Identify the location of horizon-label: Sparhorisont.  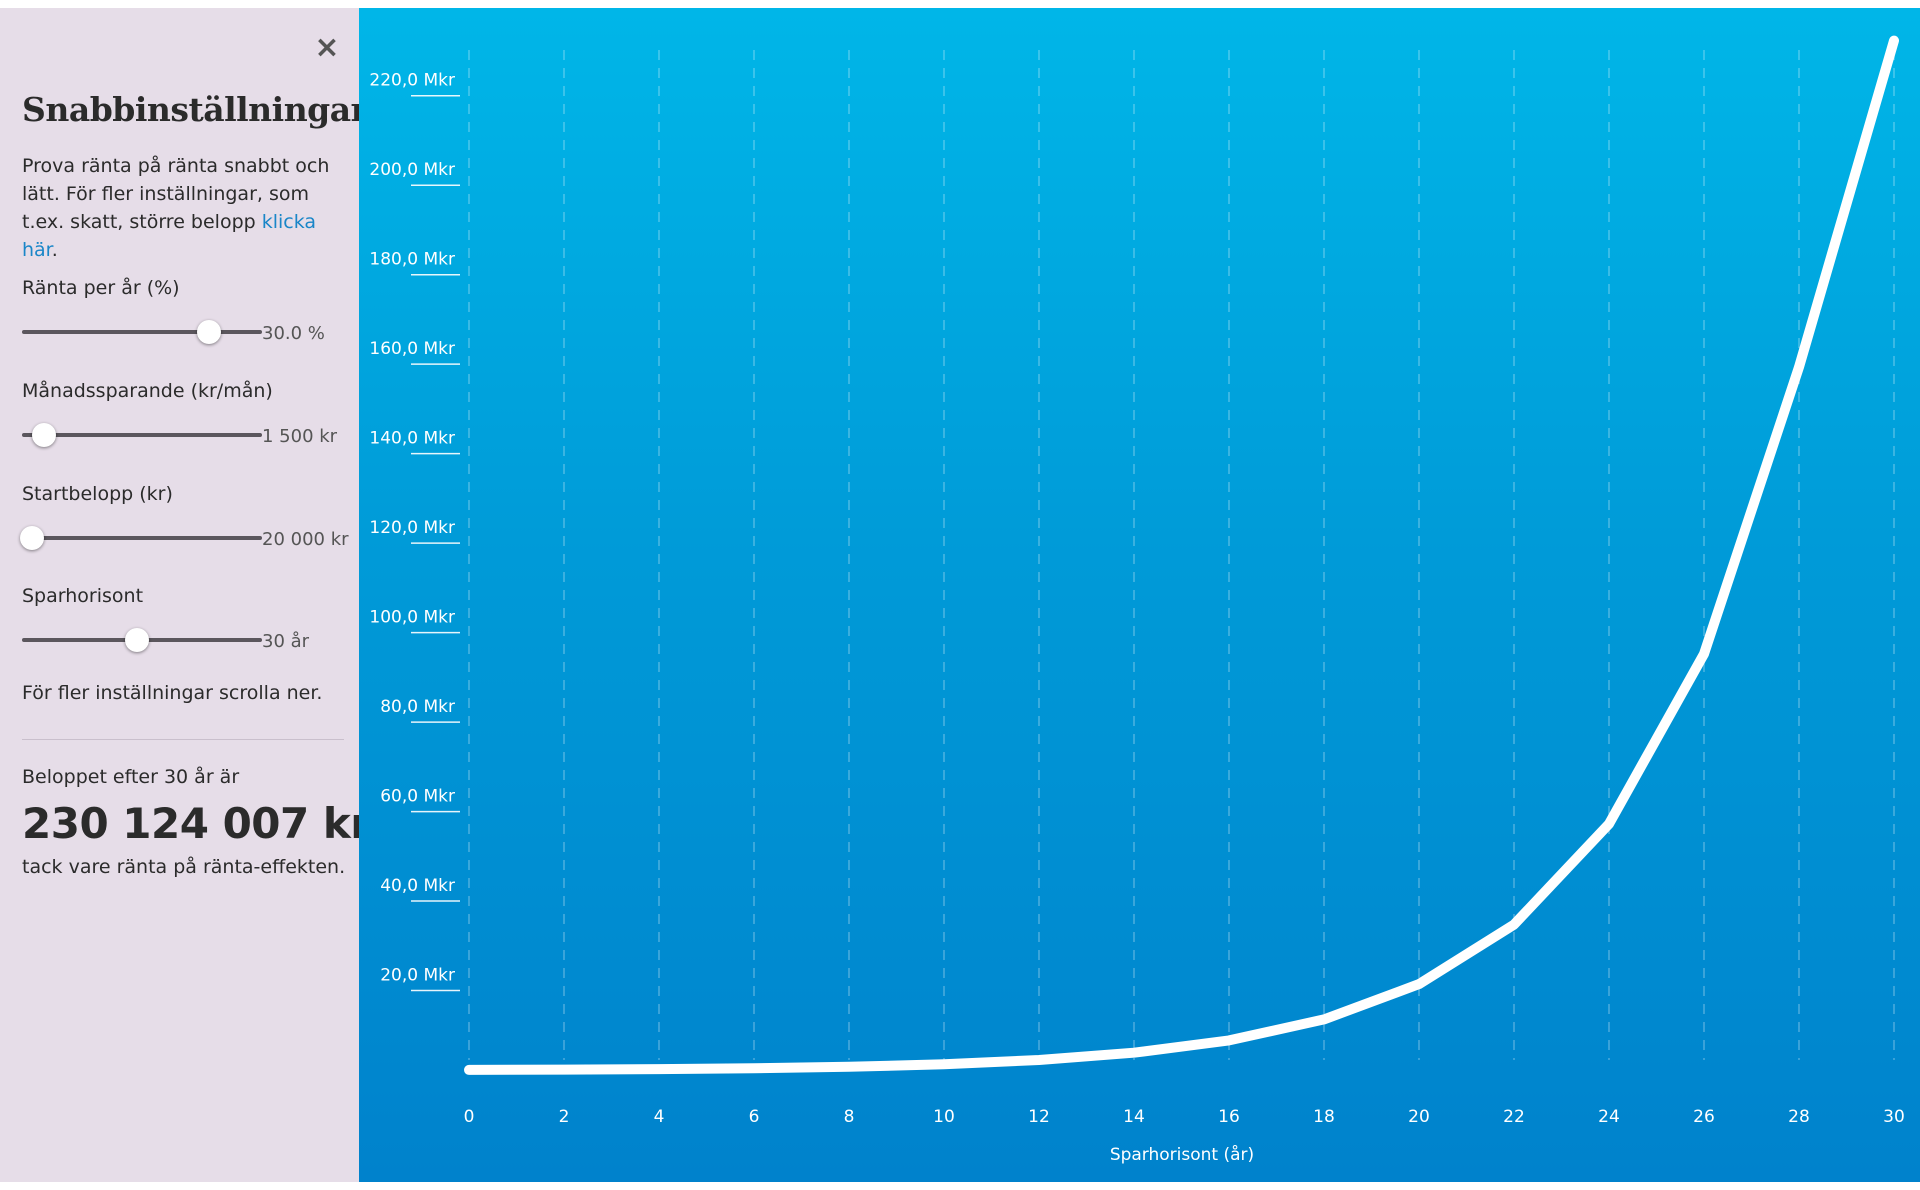
(83, 596).